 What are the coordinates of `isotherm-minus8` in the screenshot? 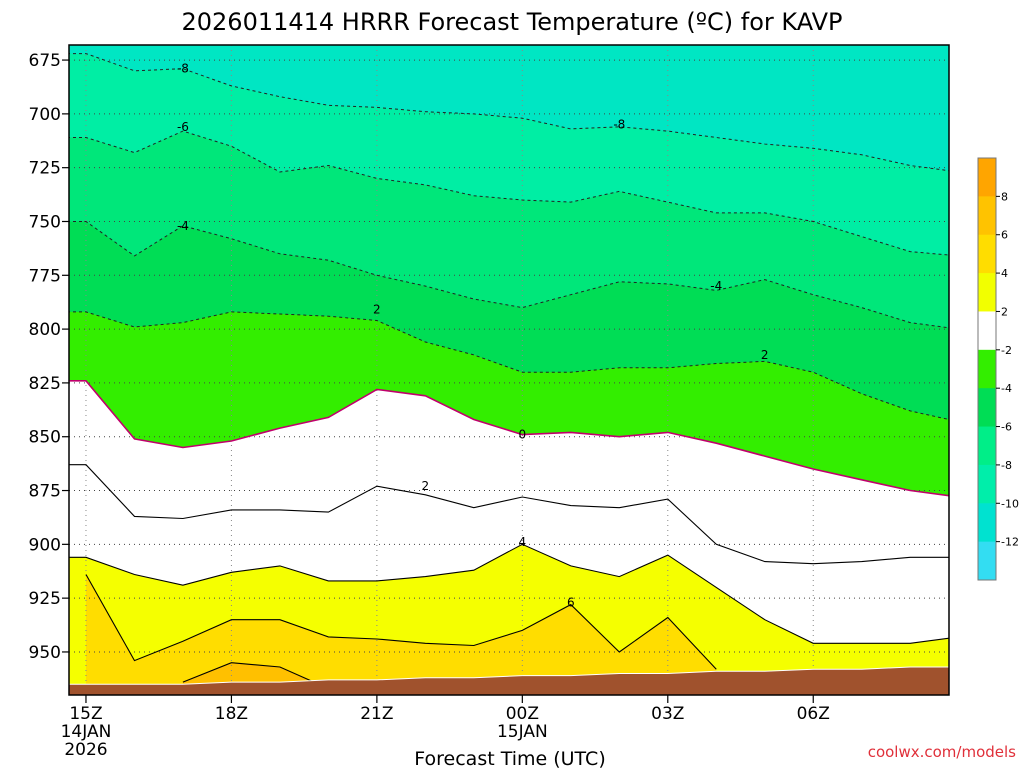 It's located at (509, 112).